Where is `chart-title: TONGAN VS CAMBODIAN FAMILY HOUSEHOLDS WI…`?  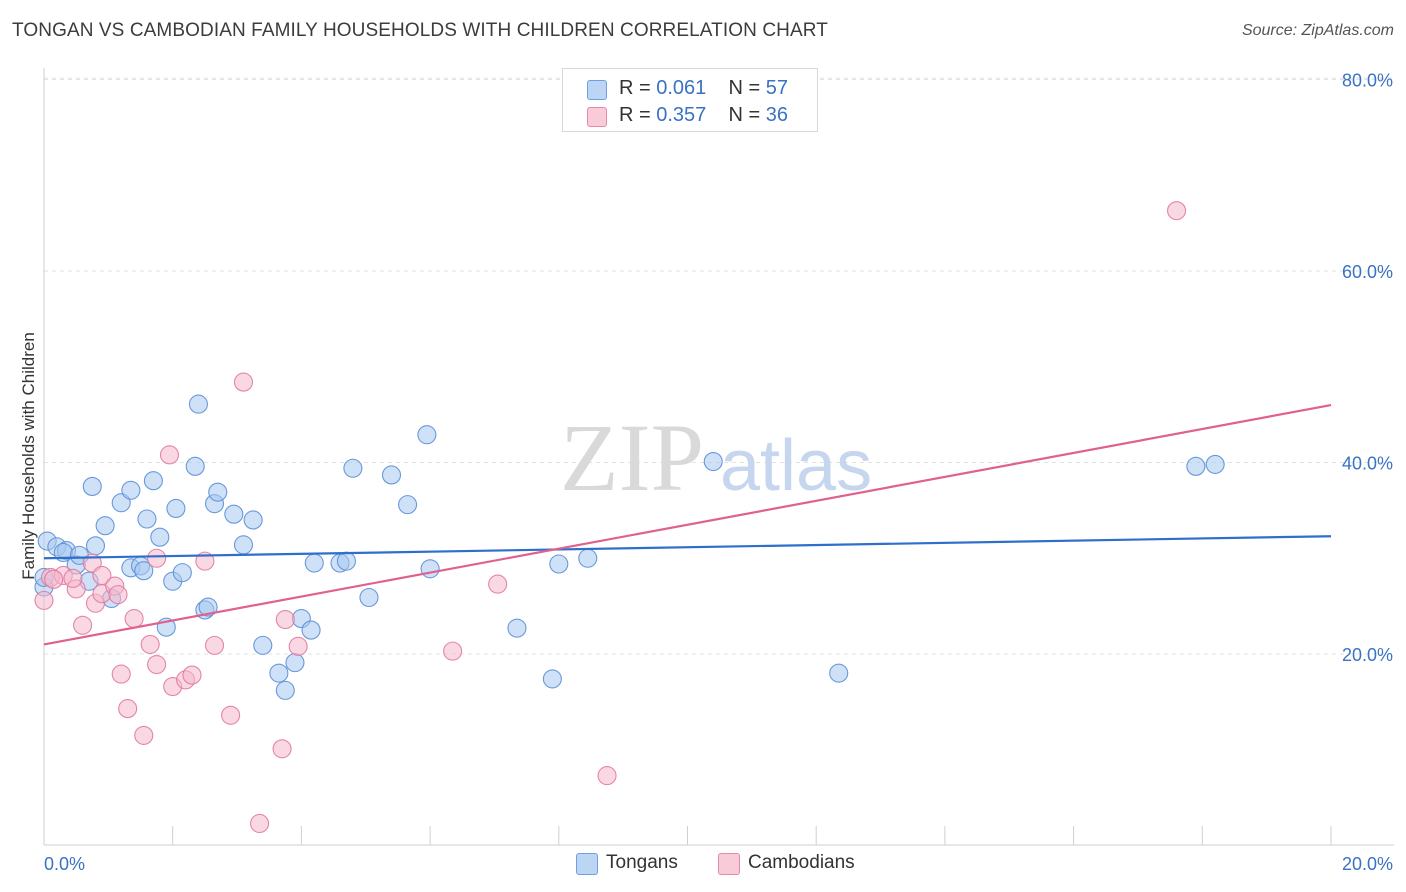
chart-title: TONGAN VS CAMBODIAN FAMILY HOUSEHOLDS WI… is located at coordinates (420, 30).